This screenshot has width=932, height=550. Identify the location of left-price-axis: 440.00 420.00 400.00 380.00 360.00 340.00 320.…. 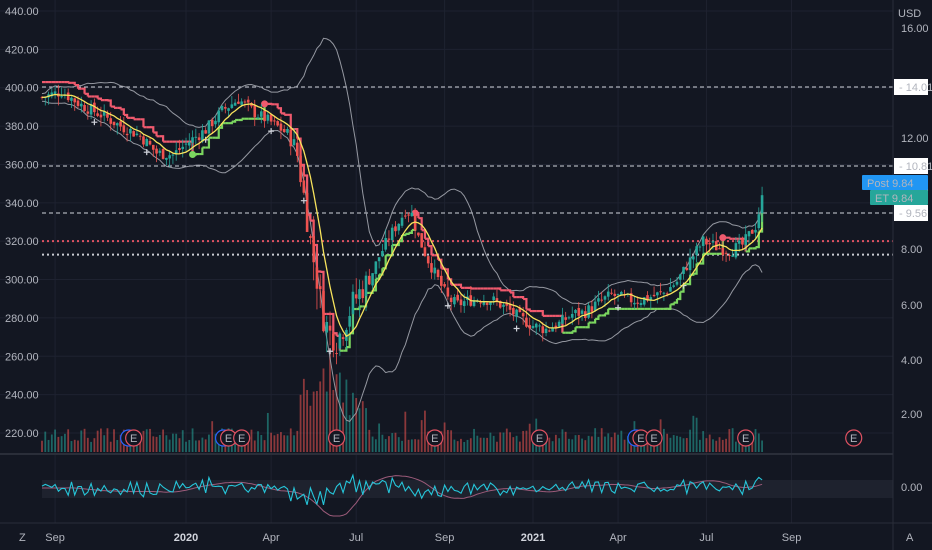
(22, 223).